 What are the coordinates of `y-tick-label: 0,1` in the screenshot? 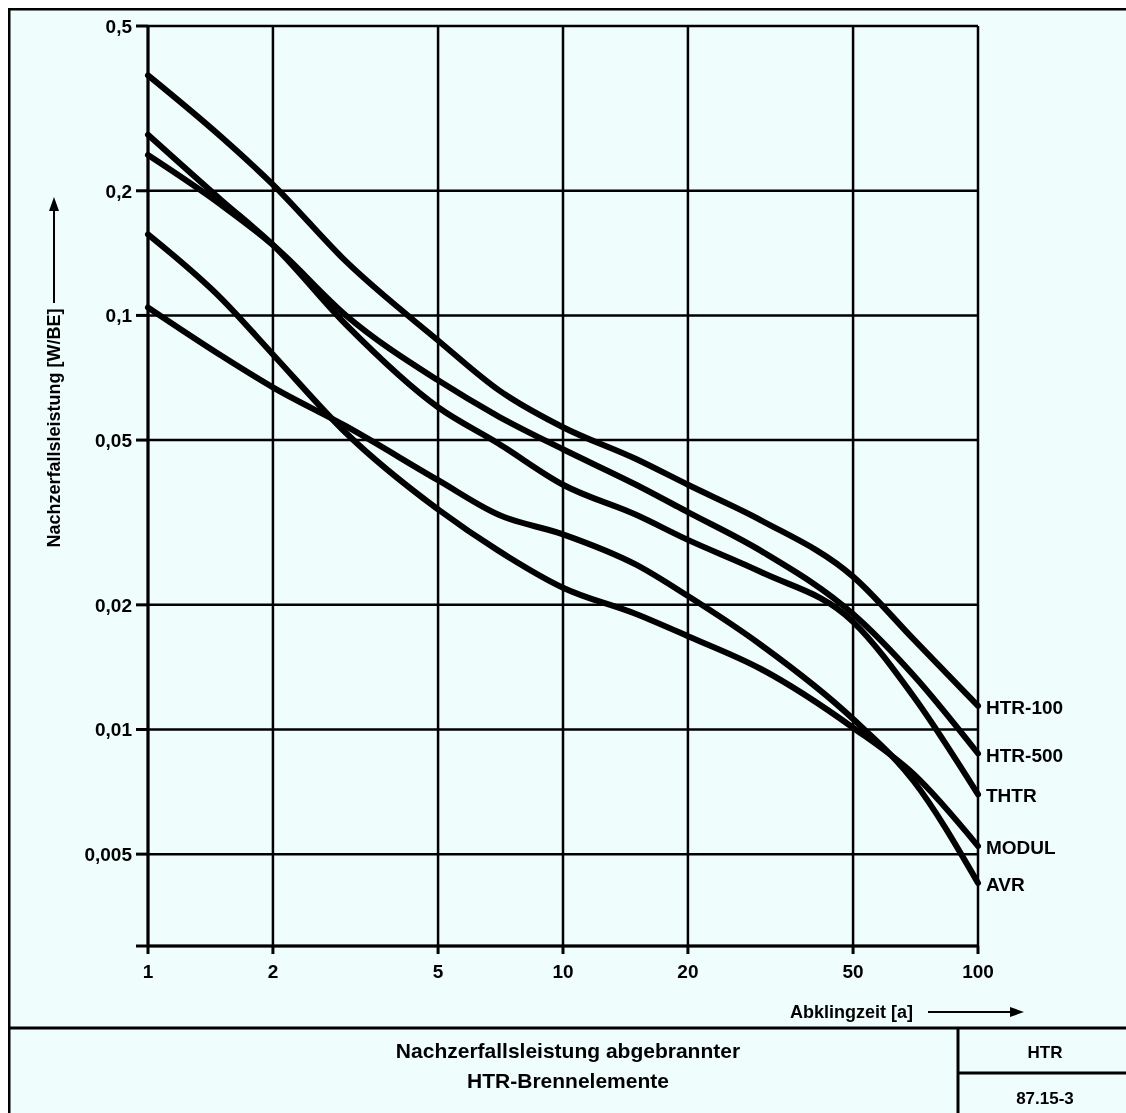 It's located at (119, 316).